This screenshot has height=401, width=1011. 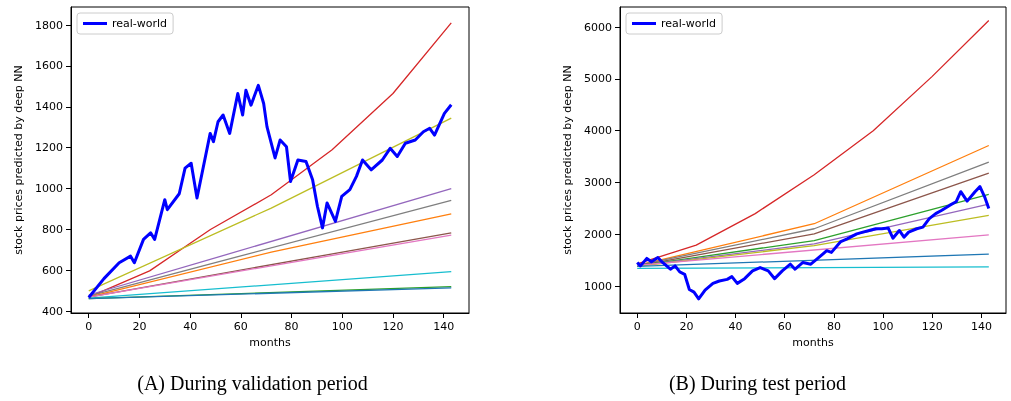 What do you see at coordinates (252, 383) in the screenshot?
I see `text: (A) During validation period` at bounding box center [252, 383].